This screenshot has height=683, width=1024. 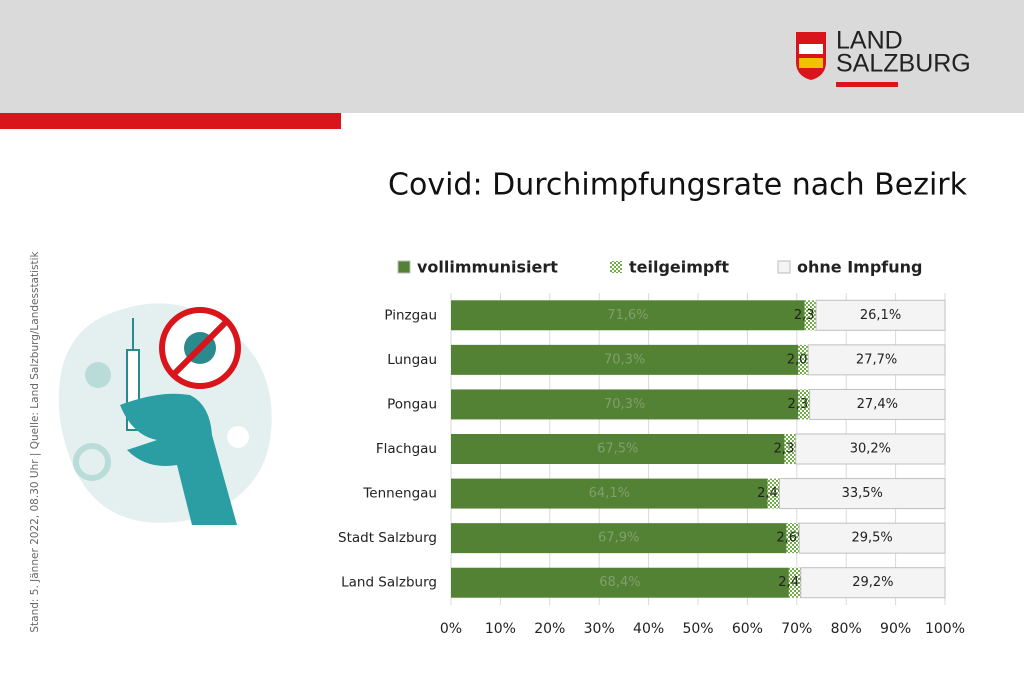 What do you see at coordinates (648, 629) in the screenshot?
I see `x-tick-label: 40%` at bounding box center [648, 629].